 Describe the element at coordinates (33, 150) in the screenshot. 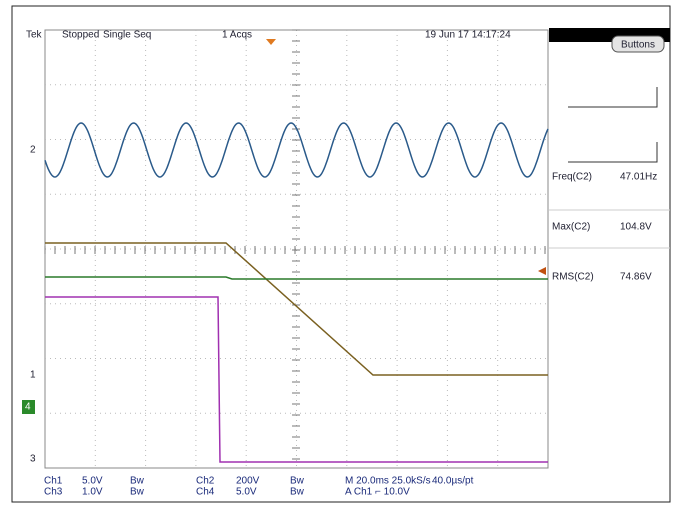

I see `ch-marker: 2` at that location.